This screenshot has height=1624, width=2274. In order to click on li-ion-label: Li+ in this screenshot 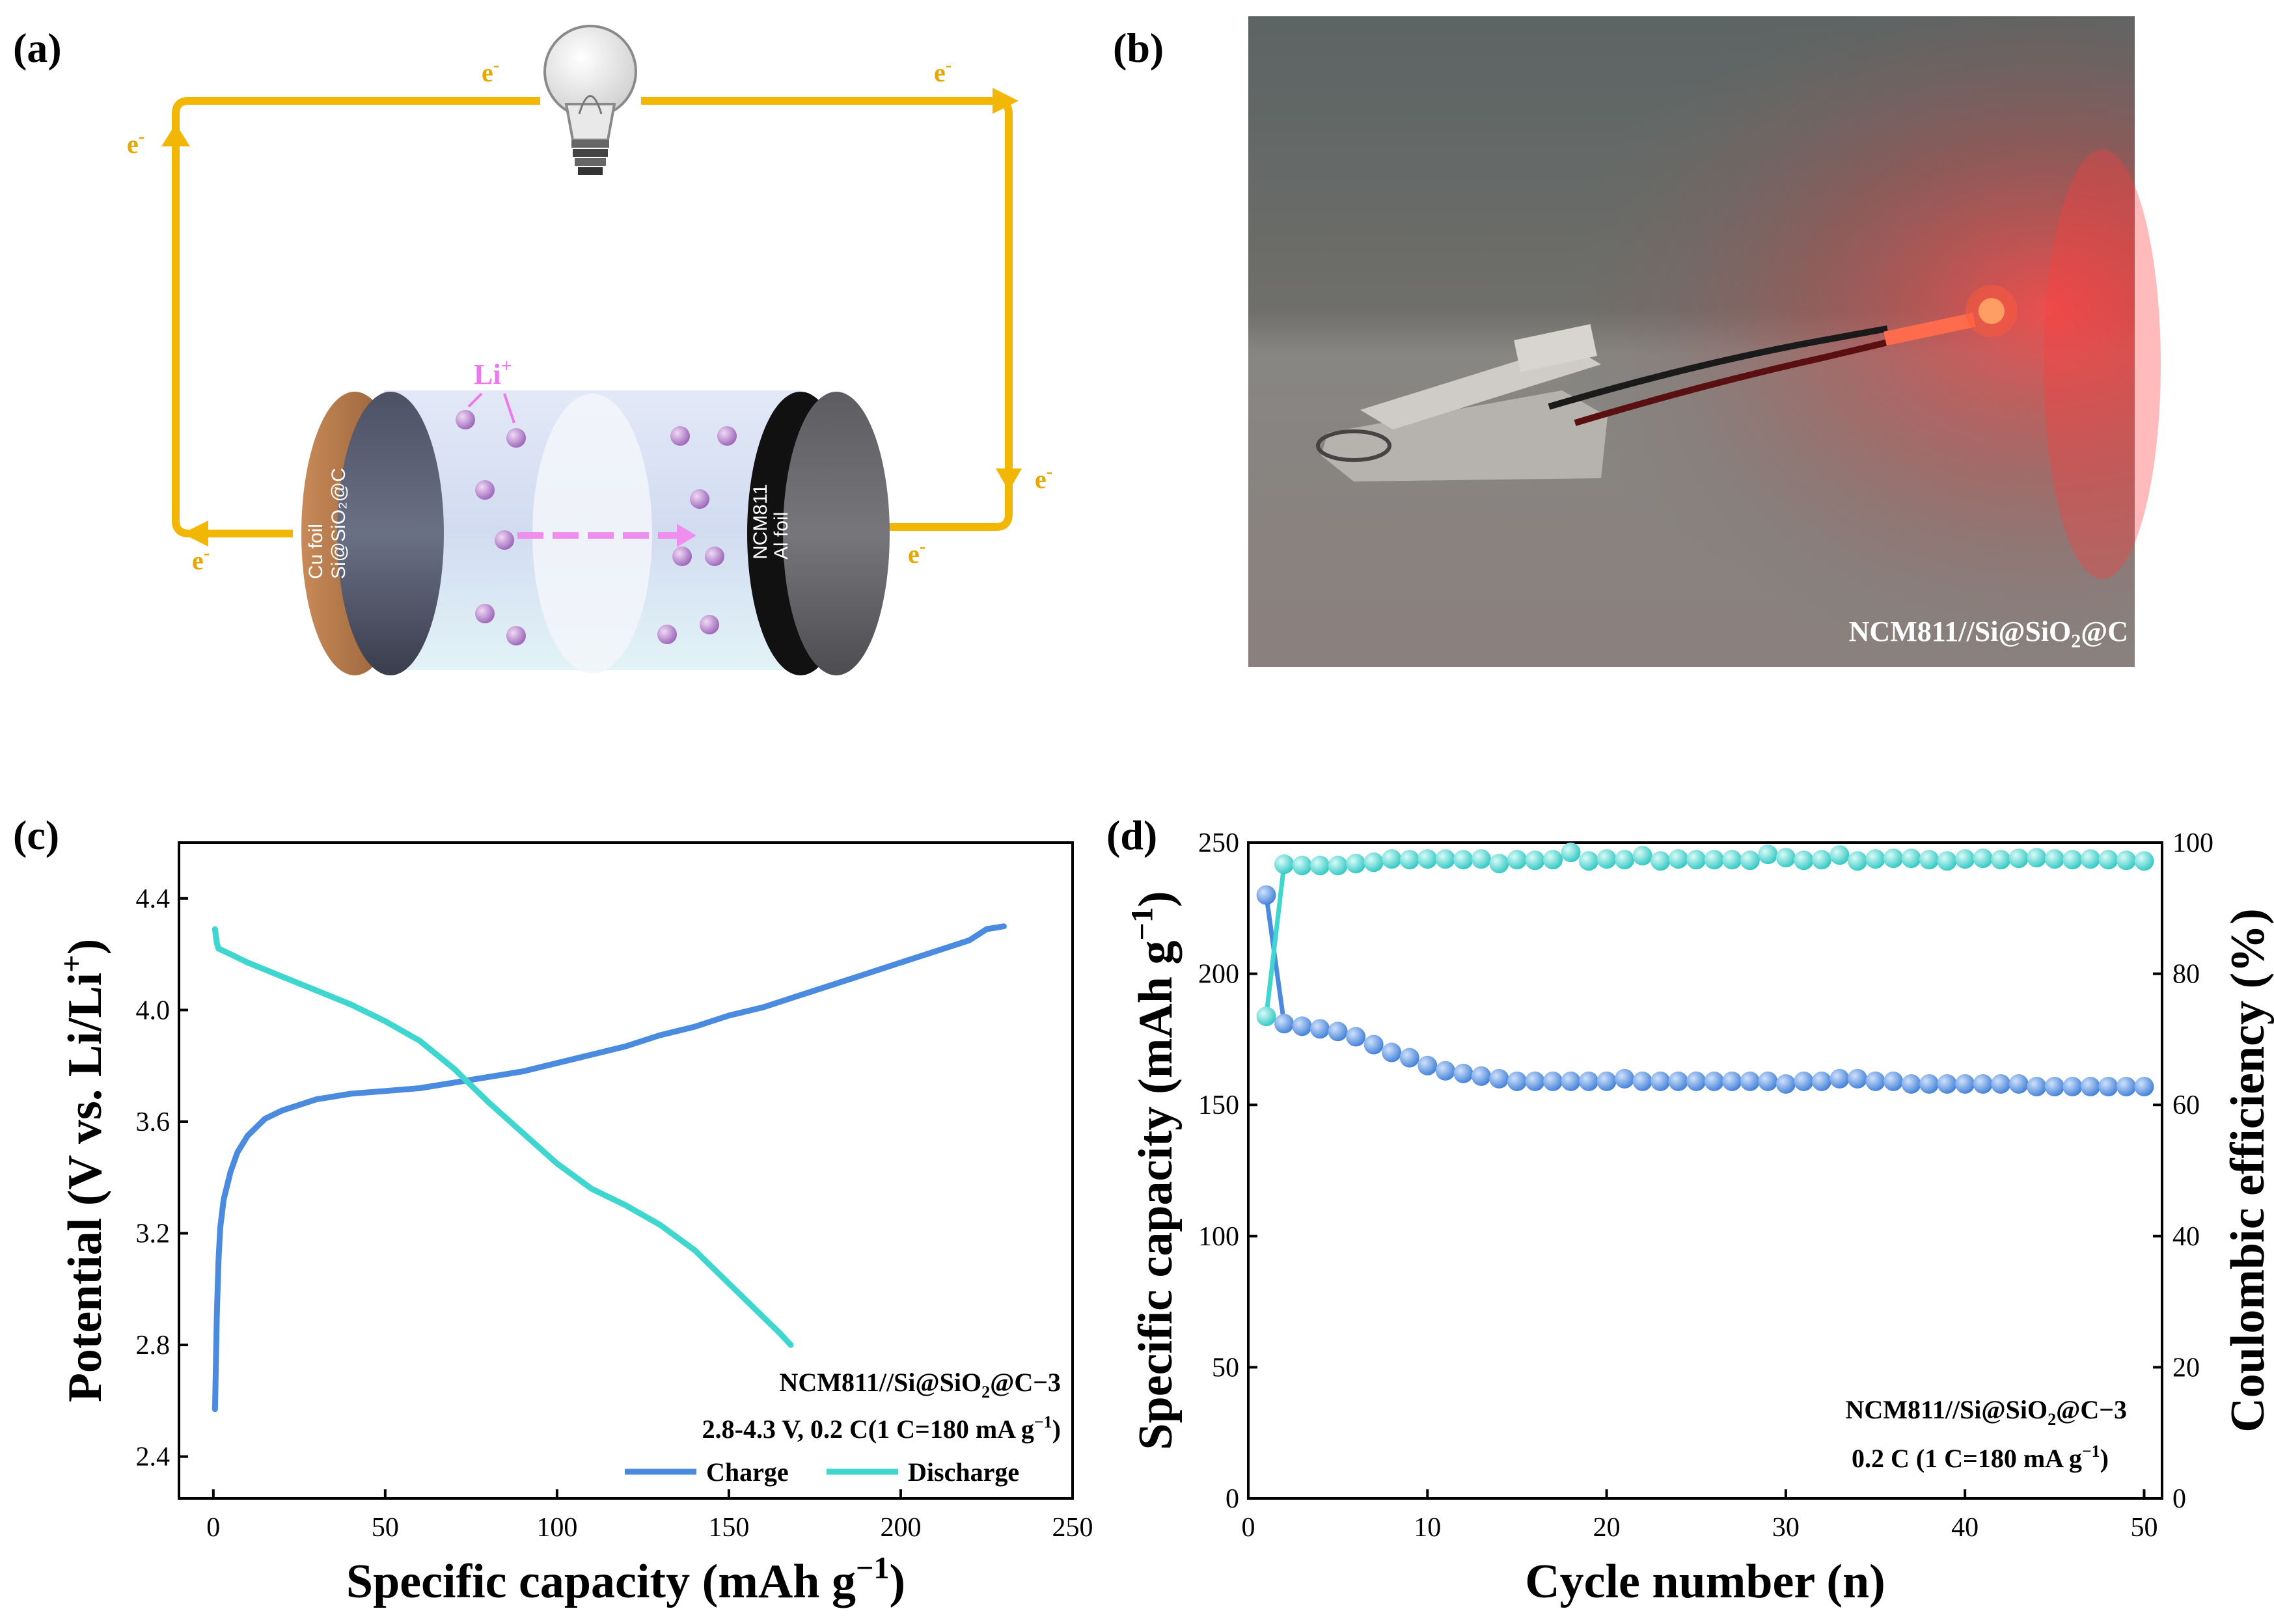, I will do `click(493, 372)`.